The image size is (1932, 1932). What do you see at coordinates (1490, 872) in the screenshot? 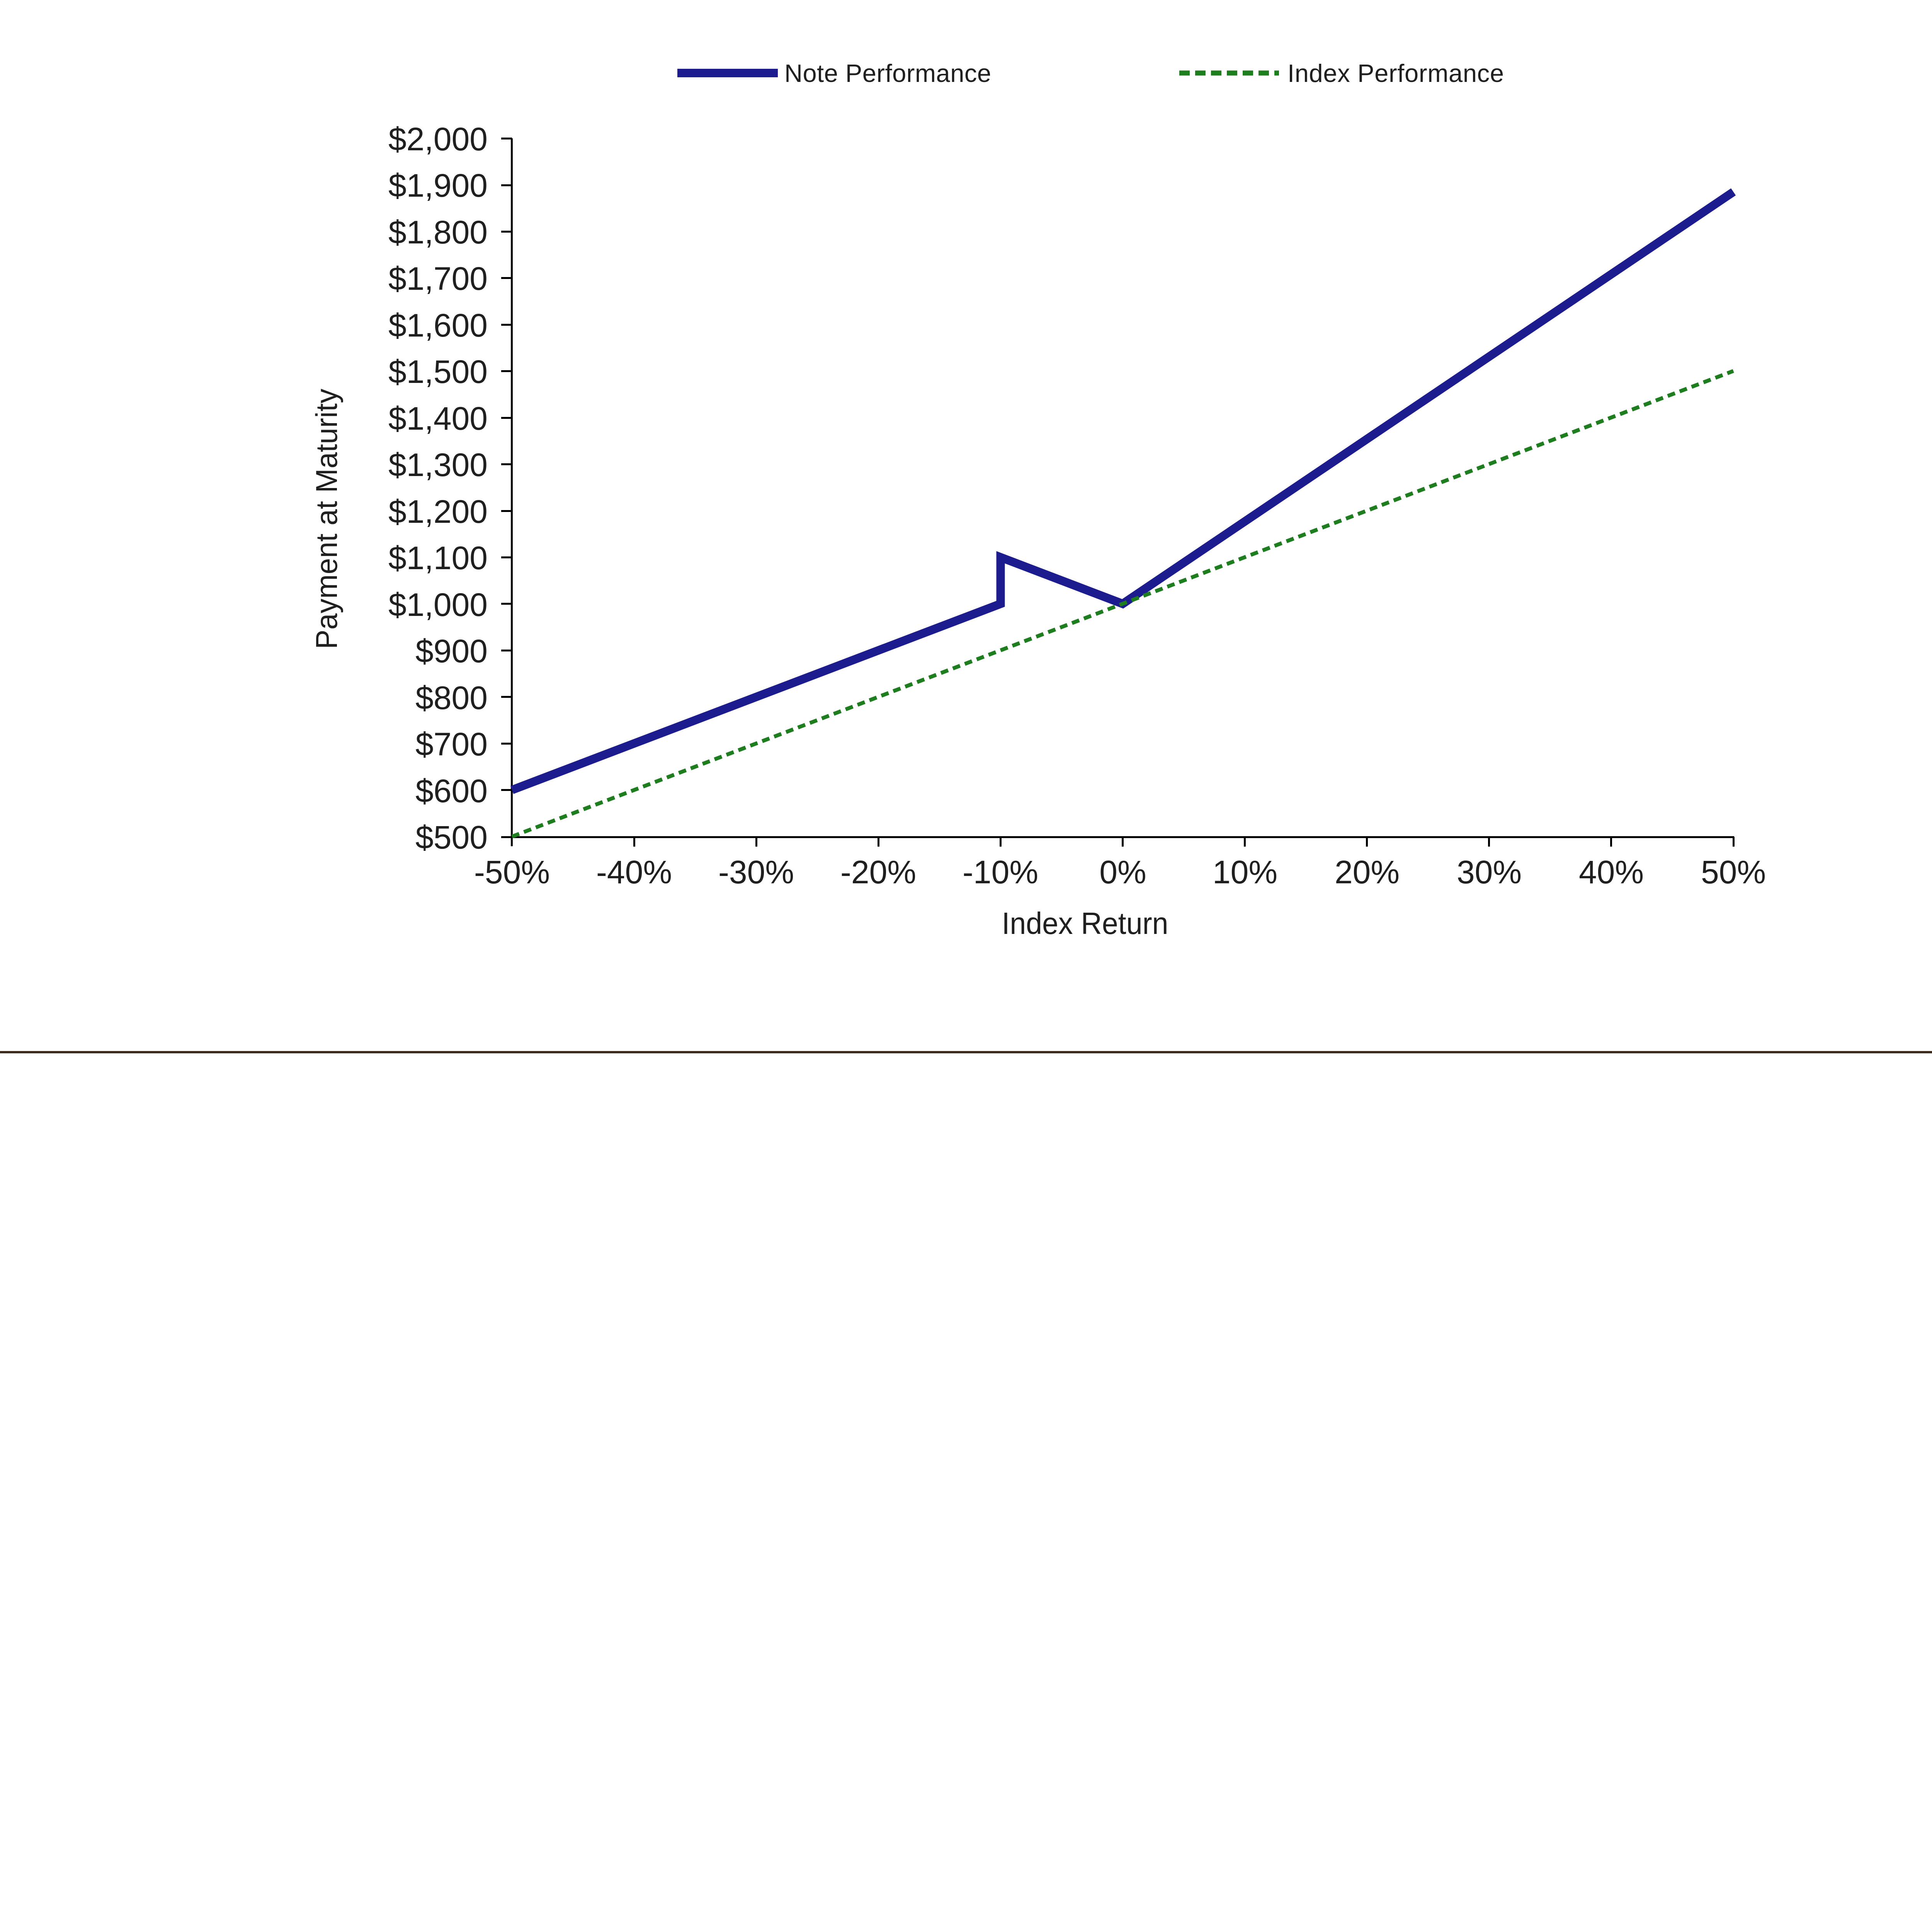
I see `svg-text: 30%` at bounding box center [1490, 872].